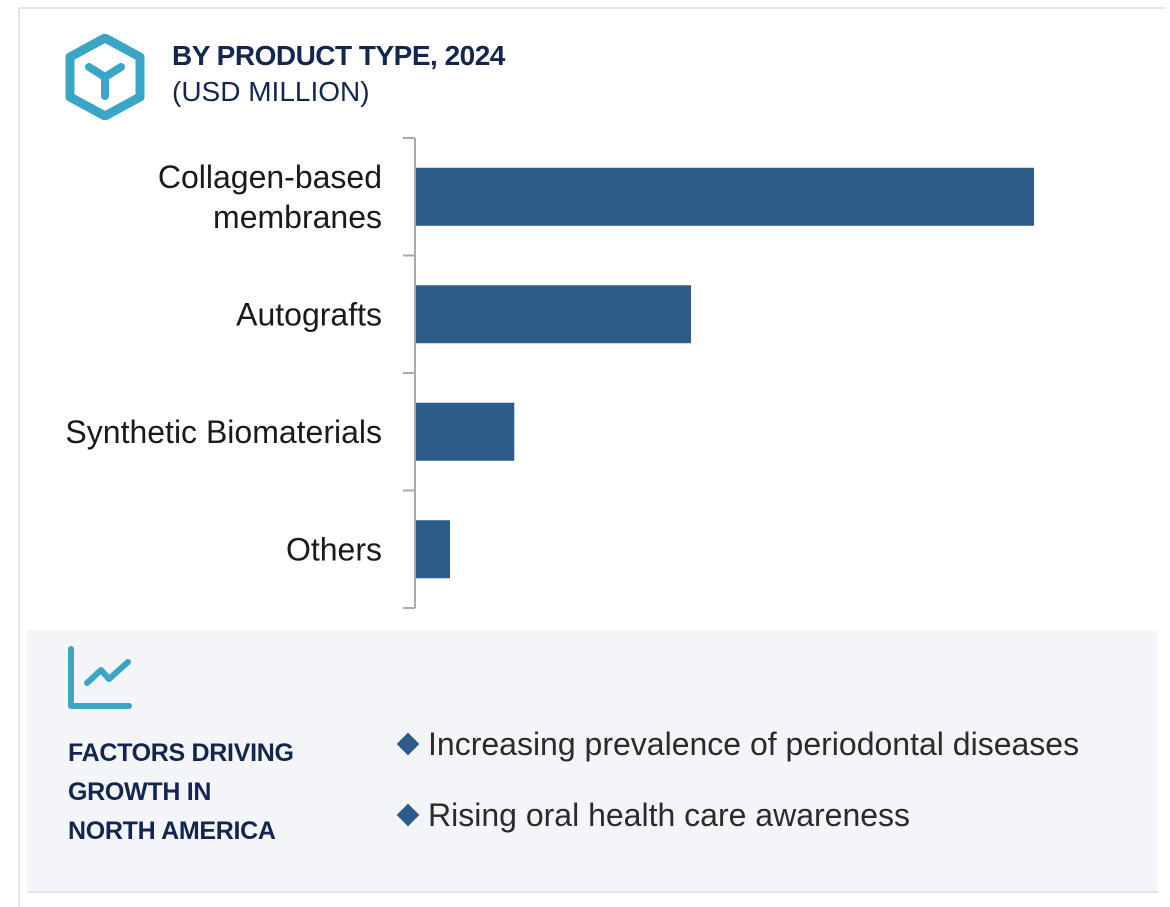  What do you see at coordinates (181, 753) in the screenshot?
I see `factors-title-line: FACTORS DRIVING` at bounding box center [181, 753].